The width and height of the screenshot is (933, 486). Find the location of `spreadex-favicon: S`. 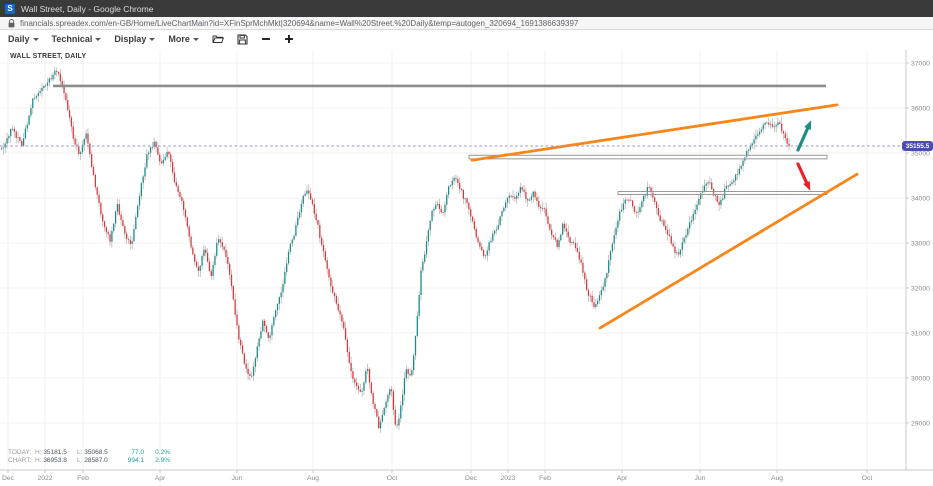

spreadex-favicon: S is located at coordinates (10, 8).